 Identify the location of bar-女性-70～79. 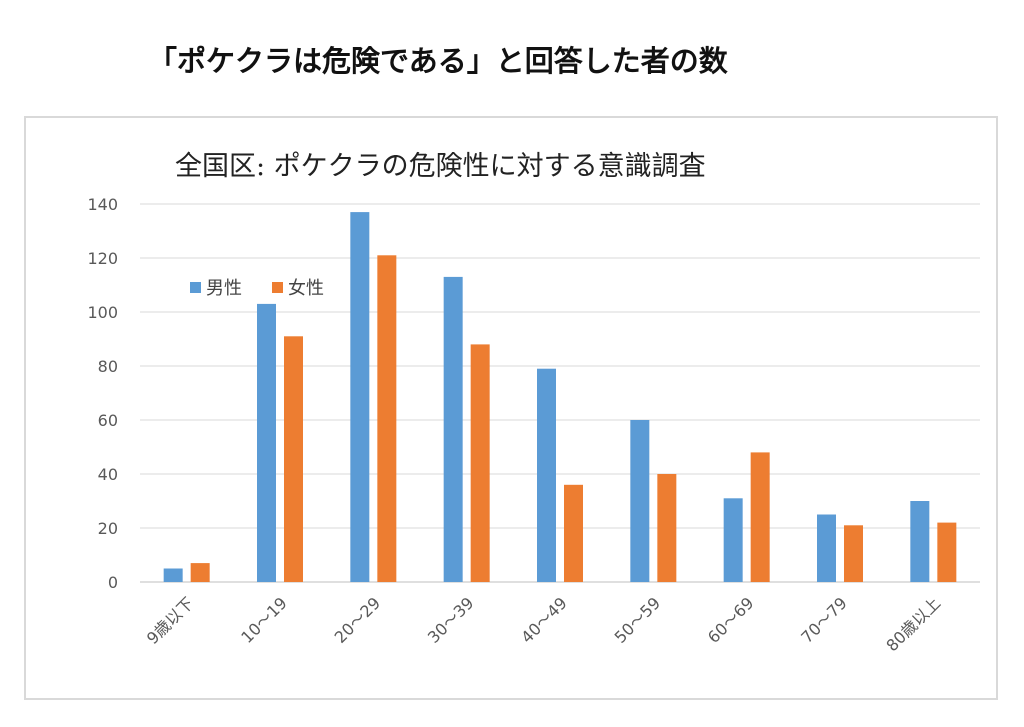
(853, 553).